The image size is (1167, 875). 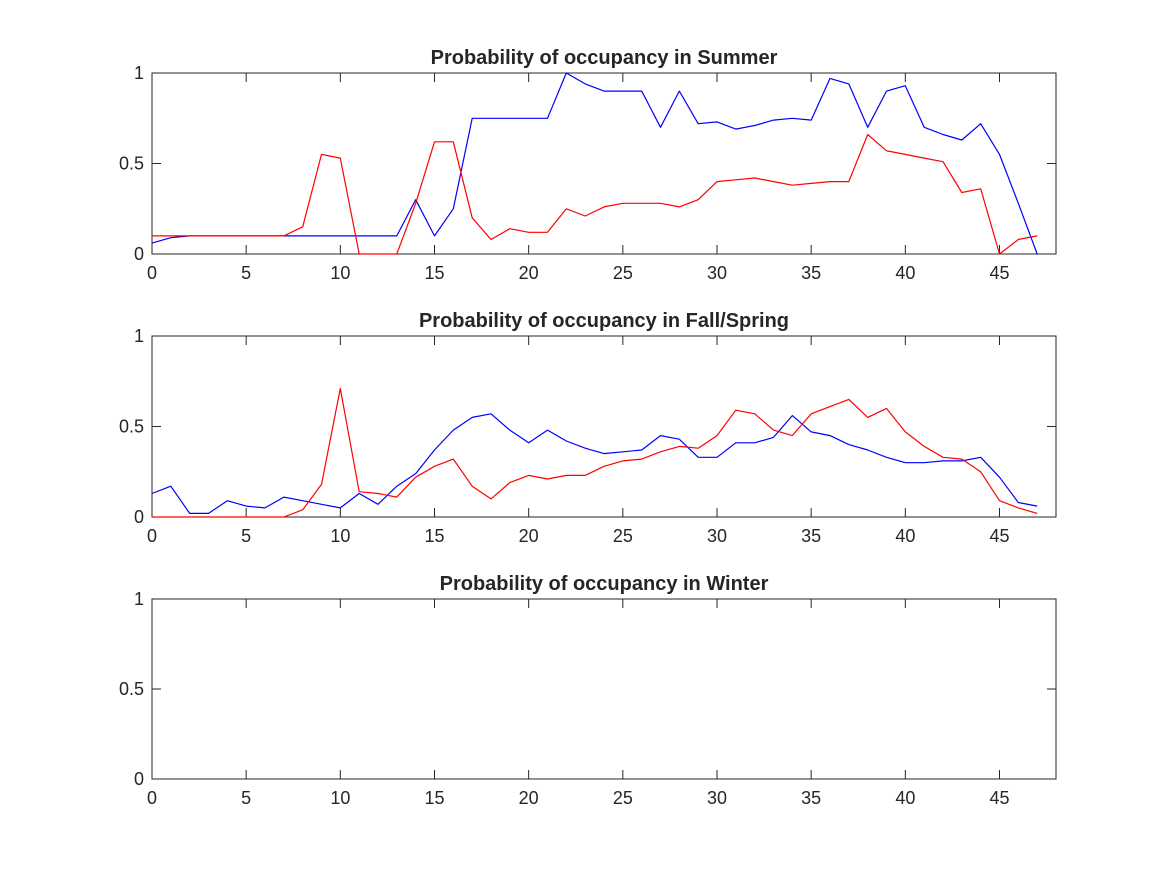 I want to click on chart-title-summer: Probability of occupancy in Summer, so click(x=604, y=58).